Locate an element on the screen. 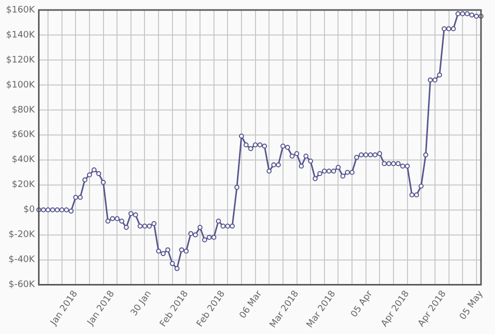 The width and height of the screenshot is (495, 334). y-tick-label: $-40K is located at coordinates (22, 260).